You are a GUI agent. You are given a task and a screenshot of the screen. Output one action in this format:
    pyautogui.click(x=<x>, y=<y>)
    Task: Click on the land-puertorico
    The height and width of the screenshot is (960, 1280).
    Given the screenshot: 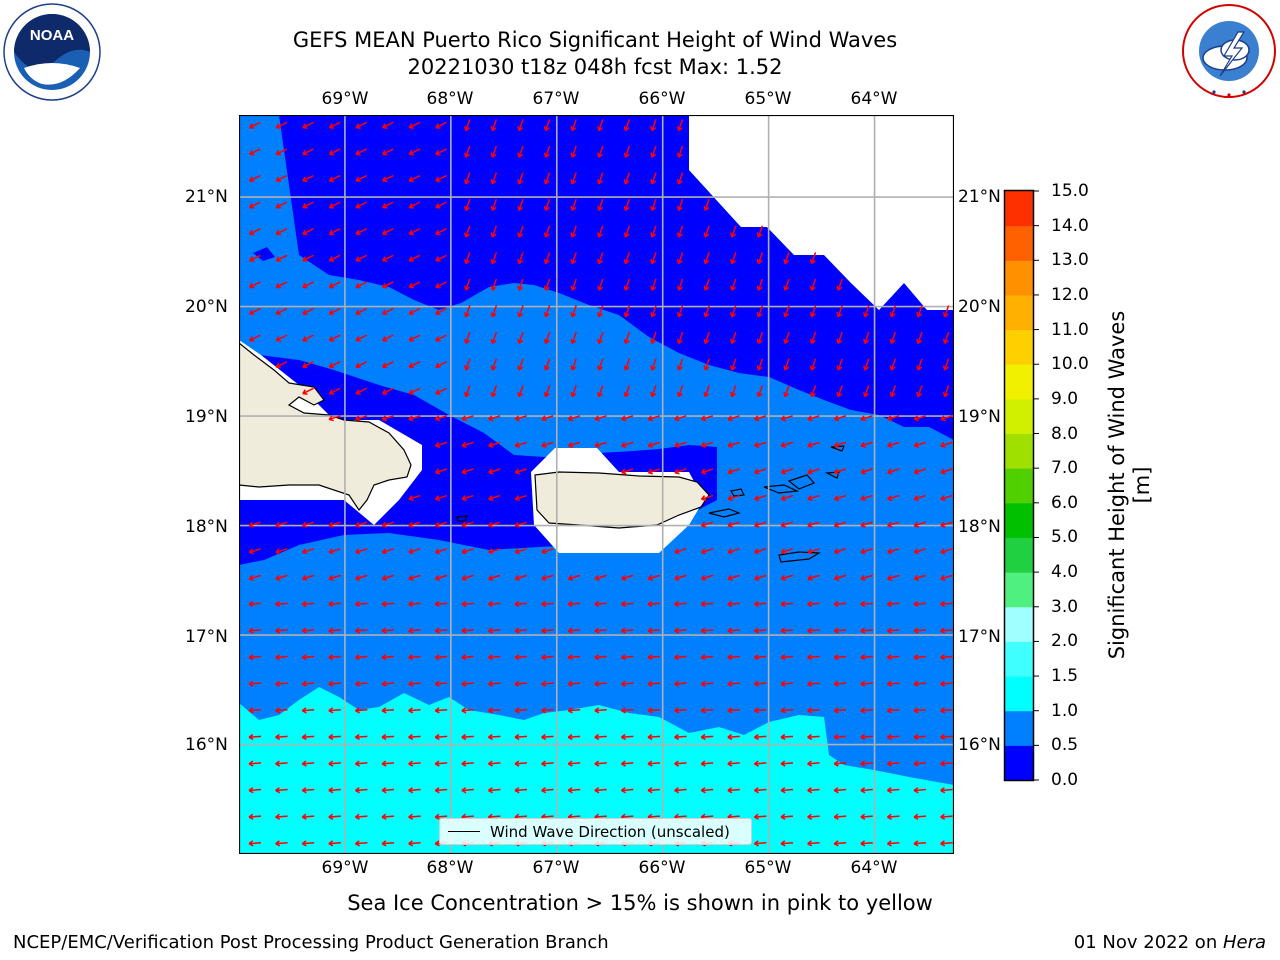 What is the action you would take?
    pyautogui.click(x=622, y=500)
    